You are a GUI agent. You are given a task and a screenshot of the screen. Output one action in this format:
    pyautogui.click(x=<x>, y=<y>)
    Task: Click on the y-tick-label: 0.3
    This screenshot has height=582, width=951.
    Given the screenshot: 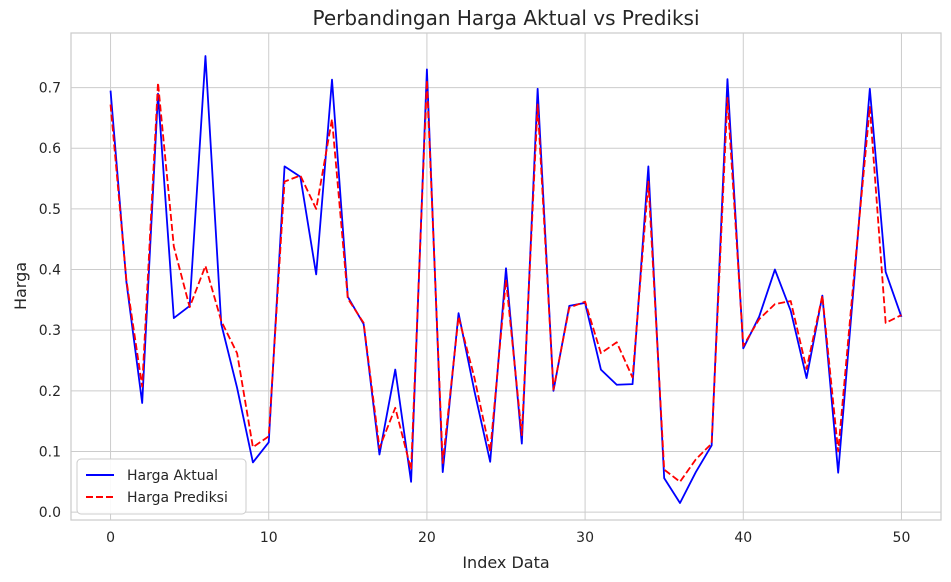 What is the action you would take?
    pyautogui.click(x=50, y=331)
    